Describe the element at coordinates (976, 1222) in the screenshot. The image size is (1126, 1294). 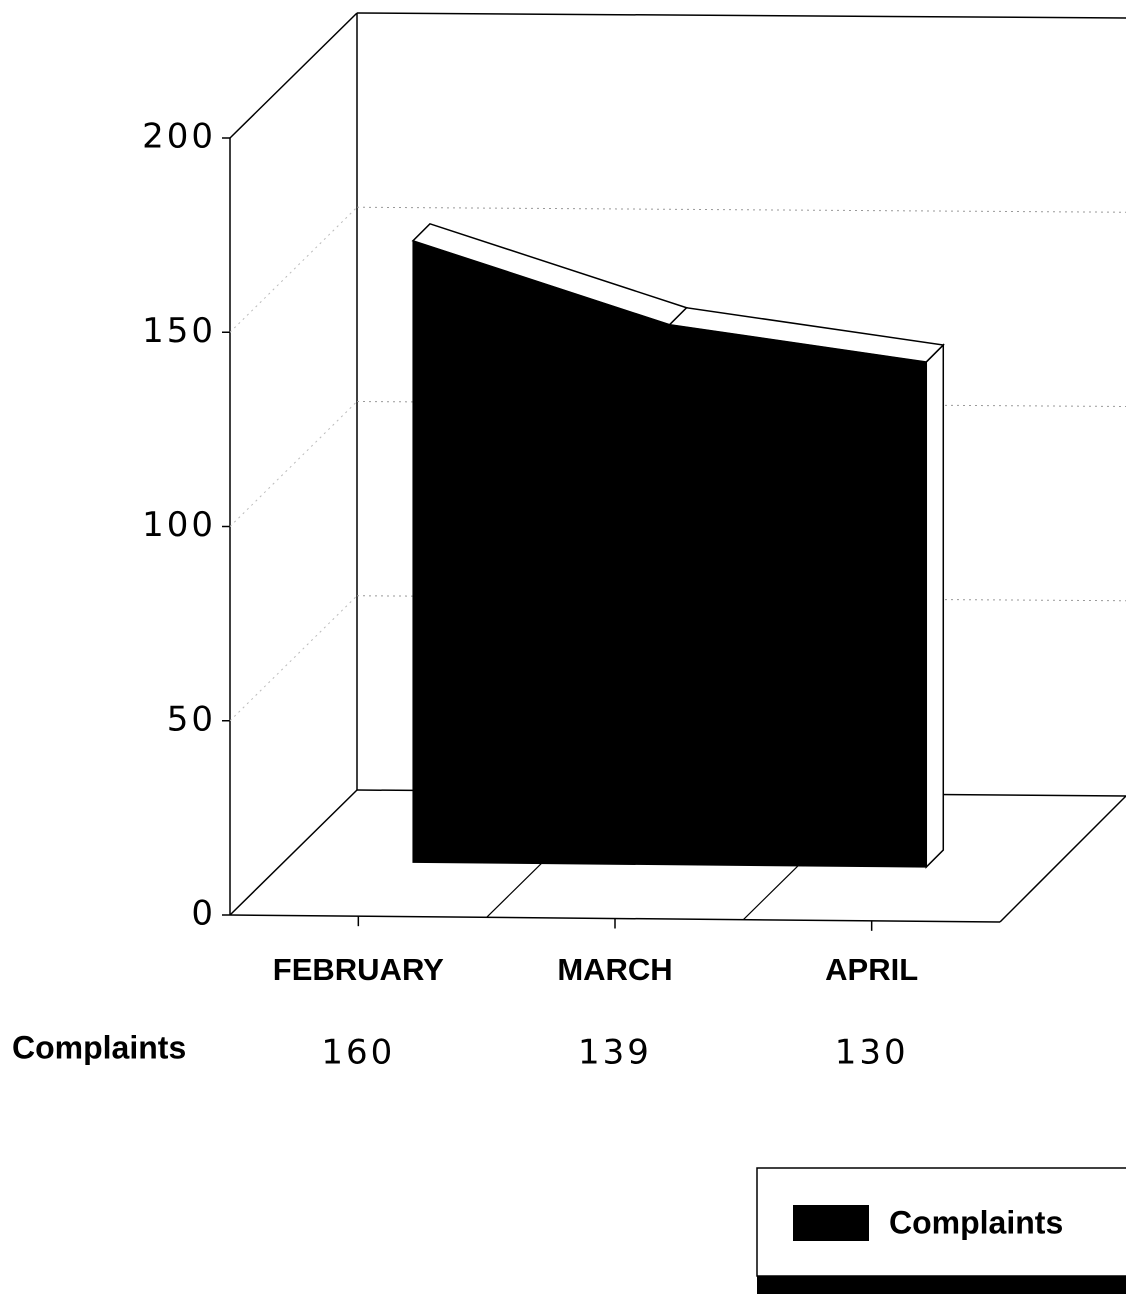
I see `legend-label: Complaints` at that location.